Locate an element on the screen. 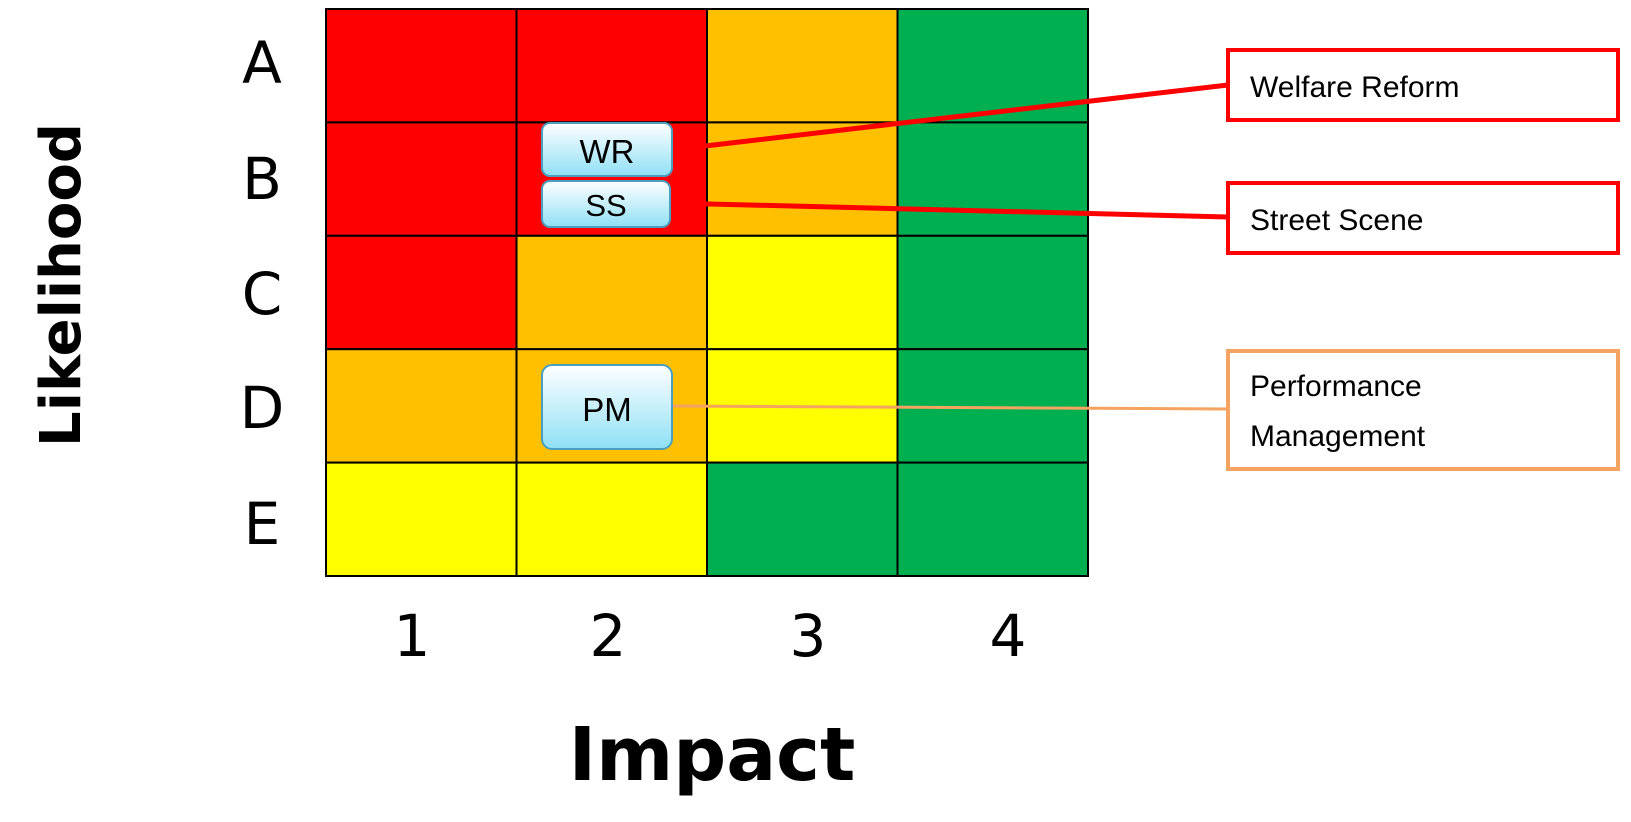  matrix-cell-b4 is located at coordinates (992, 179).